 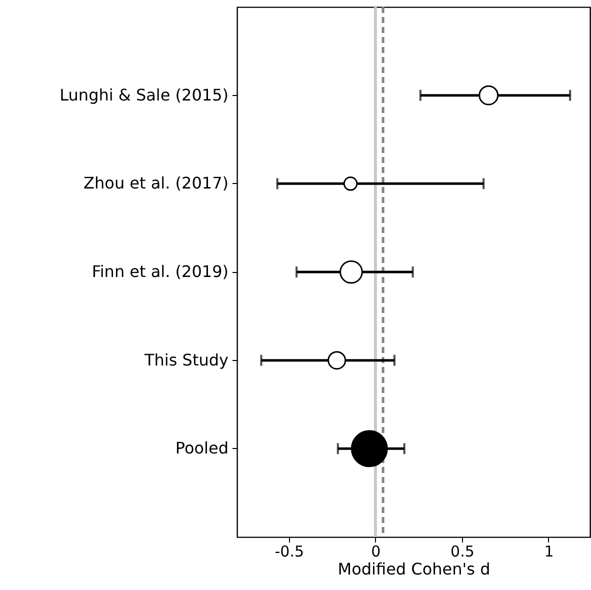 I want to click on x-tick-label: 1, so click(x=549, y=551).